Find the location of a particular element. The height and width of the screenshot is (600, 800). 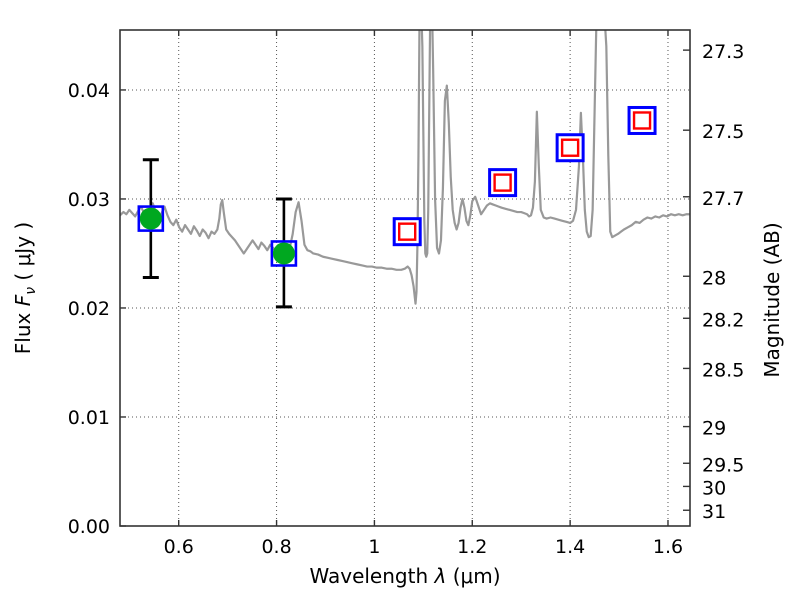

right-tick-label: 29.5 is located at coordinates (723, 465).